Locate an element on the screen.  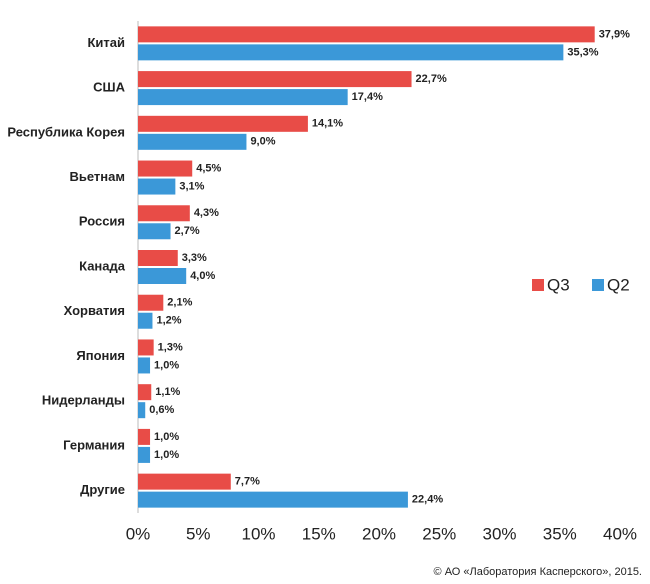
value-label: 3,1% is located at coordinates (191, 186).